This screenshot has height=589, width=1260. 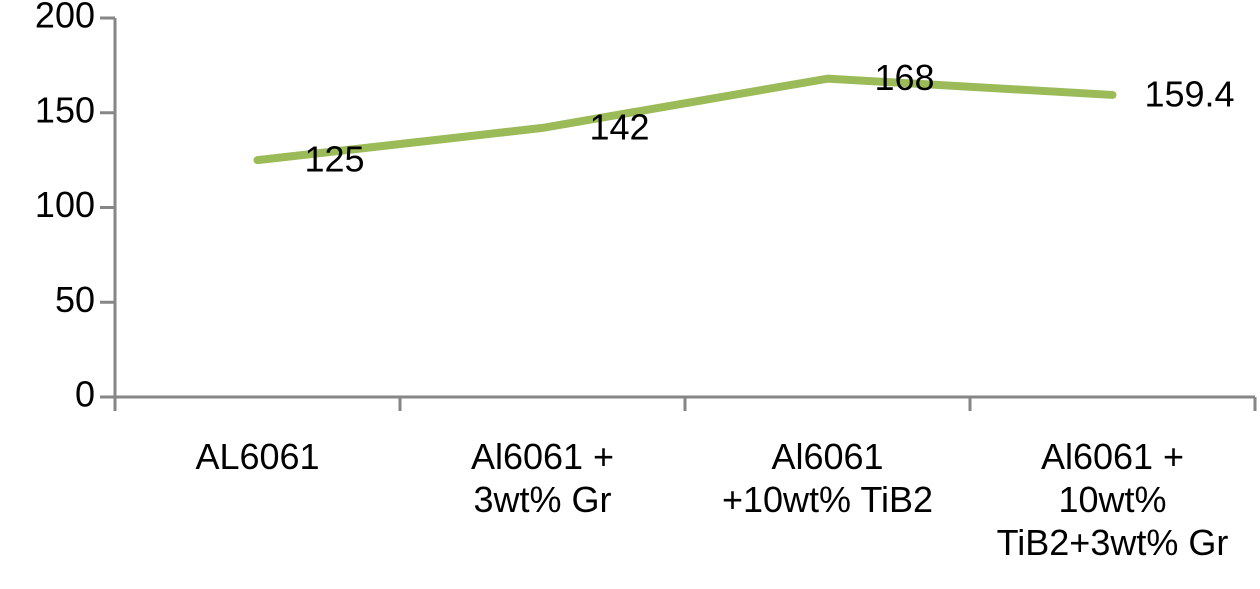 What do you see at coordinates (65, 18) in the screenshot?
I see `y-tick-label: 200` at bounding box center [65, 18].